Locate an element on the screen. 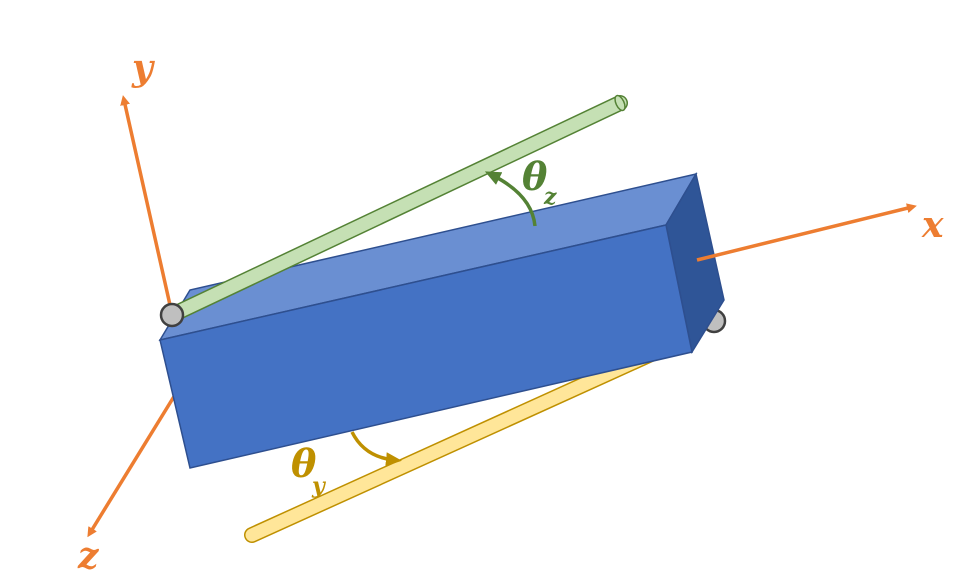 The image size is (972, 587). x-axis-arrow is located at coordinates (806, 232).